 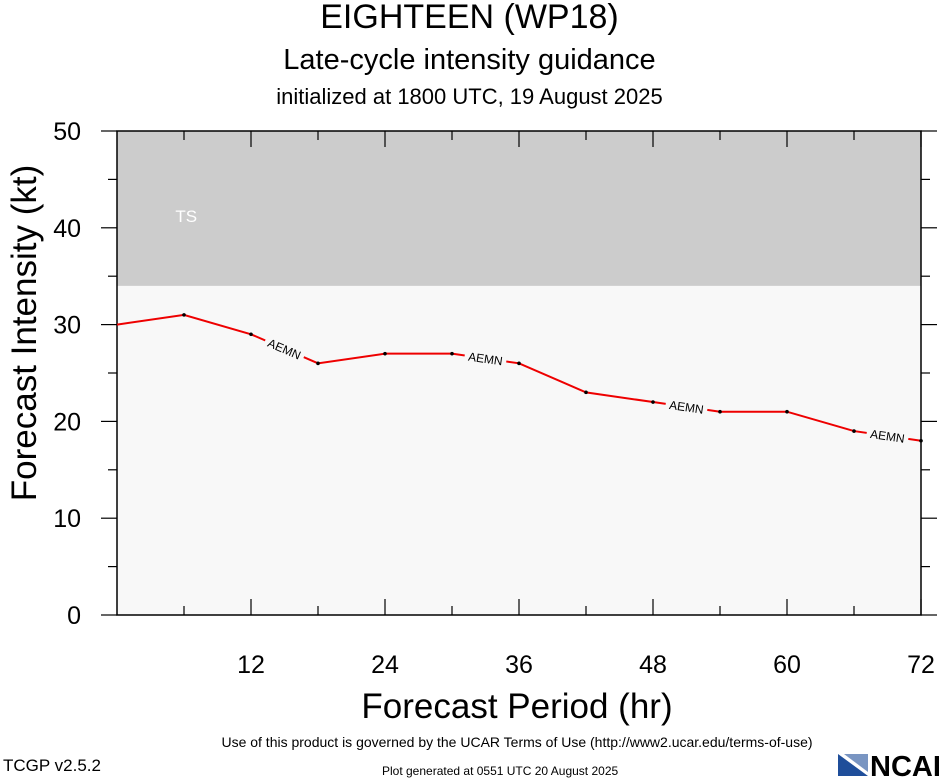 I want to click on ncar-logo: NCAR, so click(x=888, y=765).